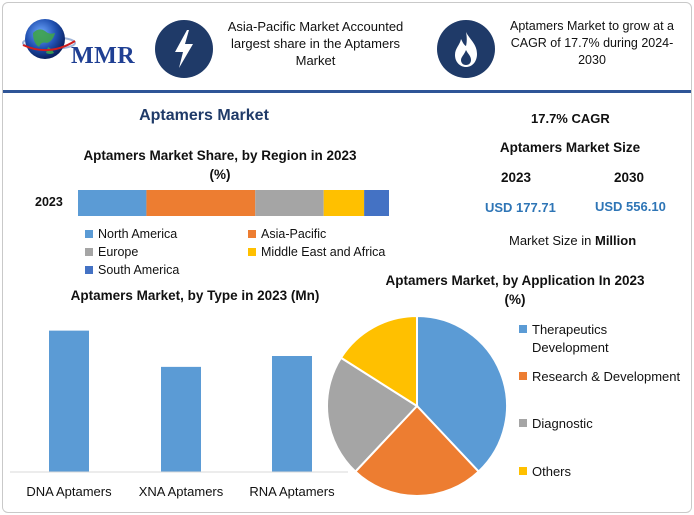 This screenshot has width=694, height=515. I want to click on region-stacked-bar, so click(233, 203).